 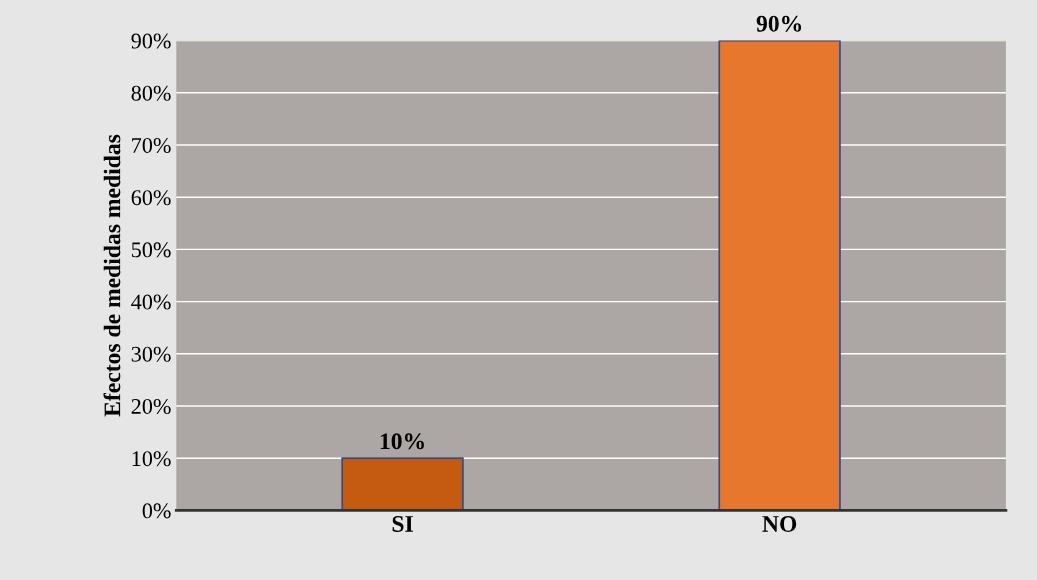 What do you see at coordinates (151, 354) in the screenshot?
I see `y-tick-label: 30%` at bounding box center [151, 354].